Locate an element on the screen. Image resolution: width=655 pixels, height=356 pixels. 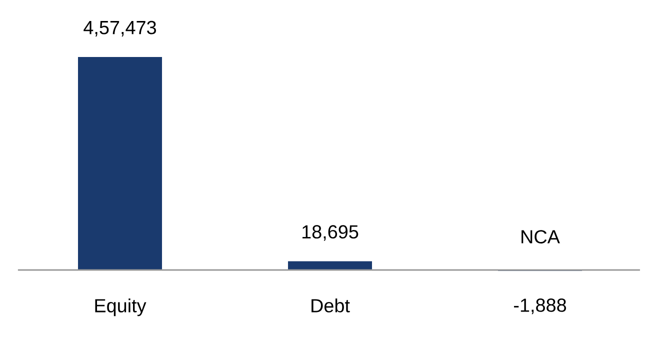
x-tick-label: Equity is located at coordinates (120, 307).